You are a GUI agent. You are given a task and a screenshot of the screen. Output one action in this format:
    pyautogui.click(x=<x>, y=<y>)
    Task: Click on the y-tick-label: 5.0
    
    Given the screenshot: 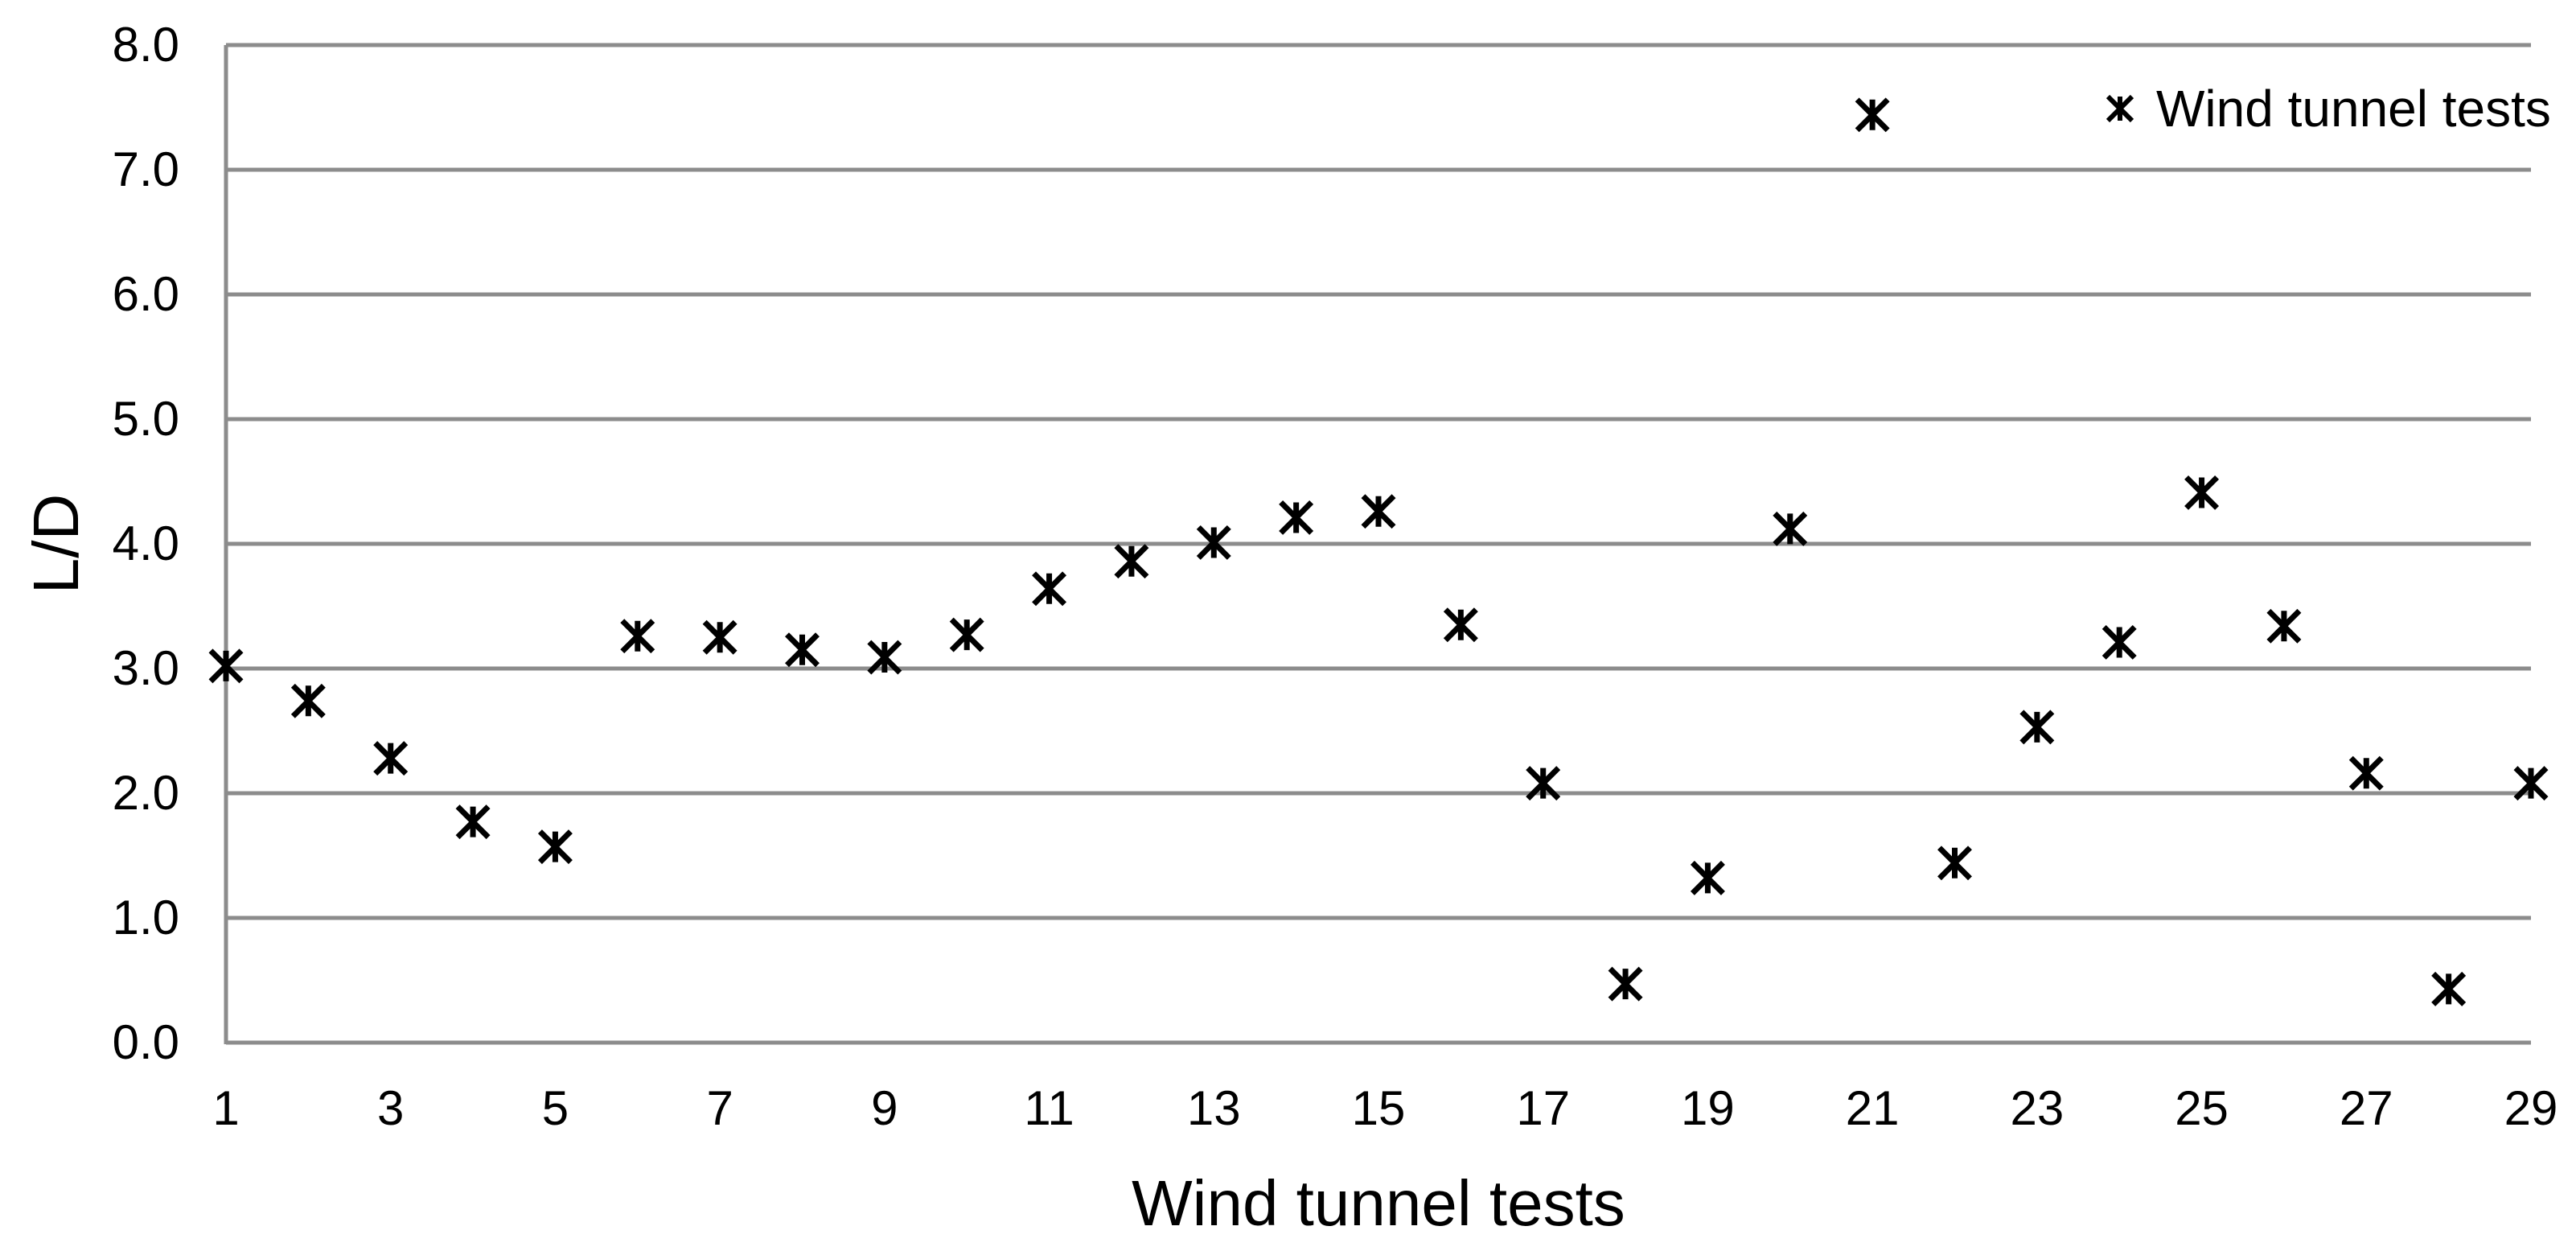 What is the action you would take?
    pyautogui.click(x=145, y=419)
    